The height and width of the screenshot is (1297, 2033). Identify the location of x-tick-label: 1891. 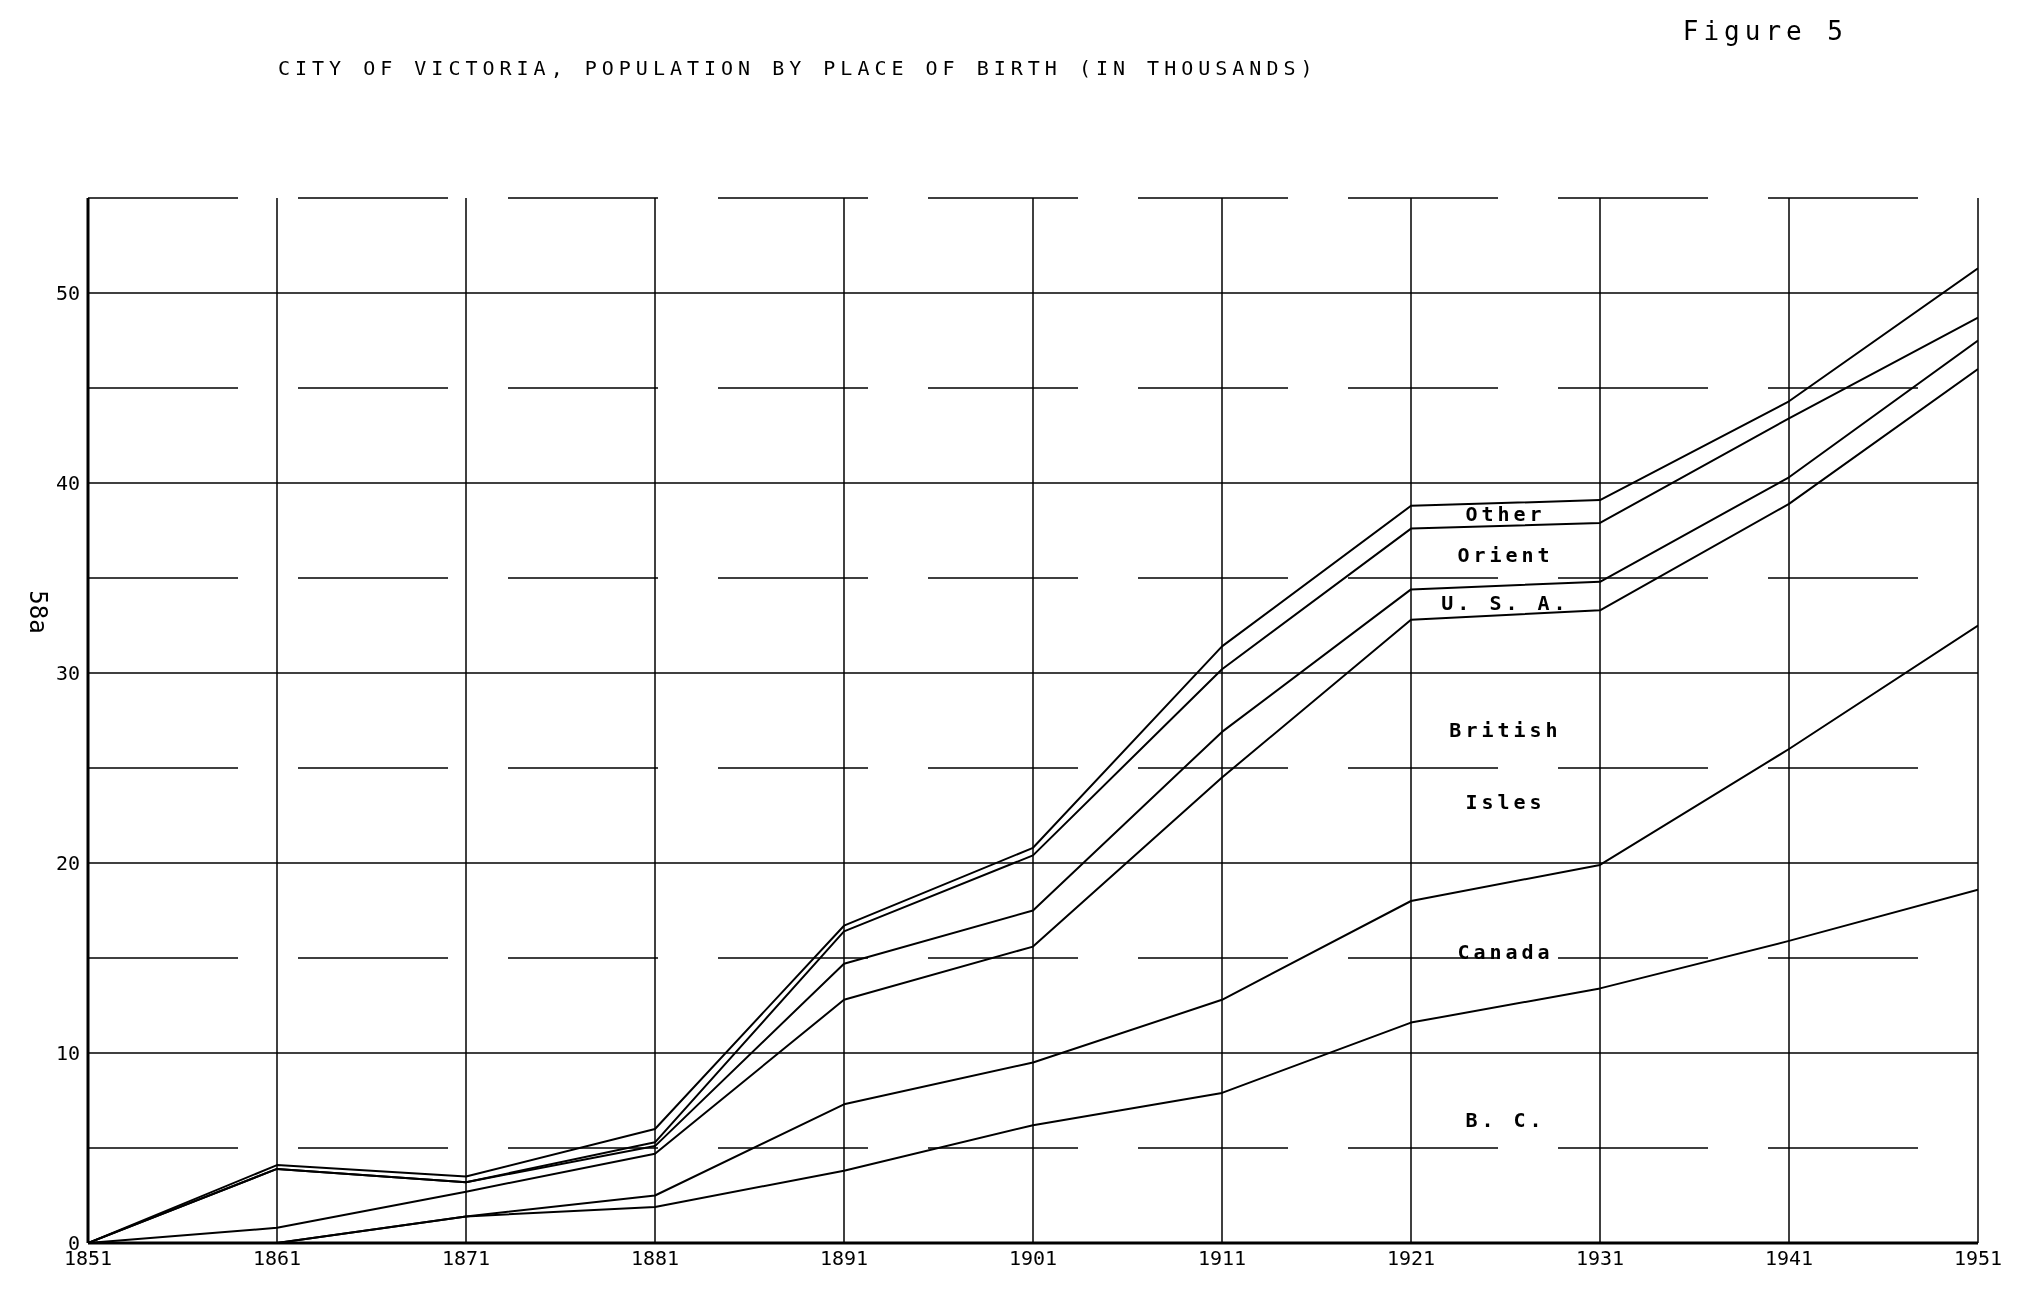
(844, 1258).